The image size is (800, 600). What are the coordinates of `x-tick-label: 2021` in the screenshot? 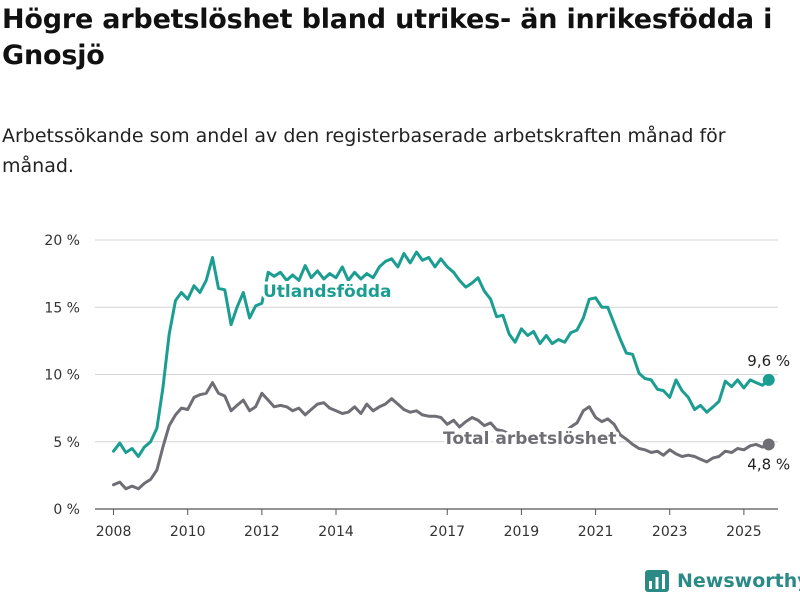 It's located at (596, 532).